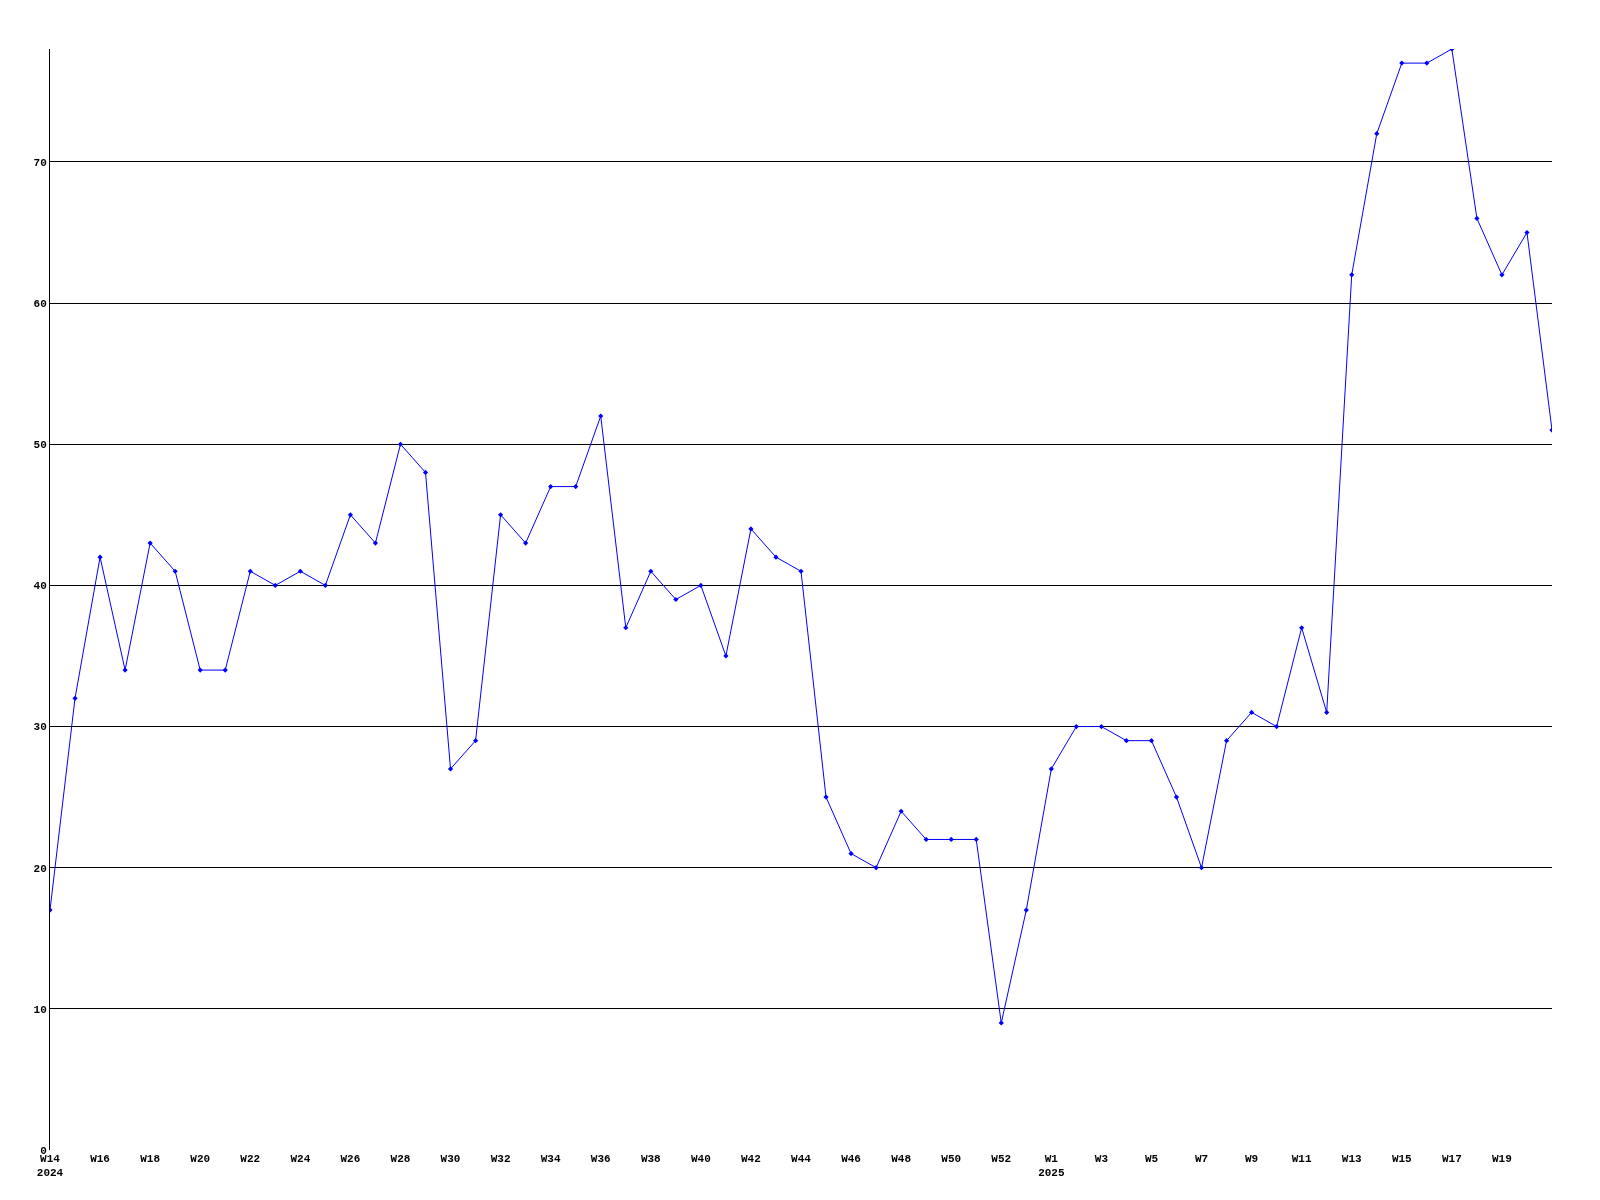  Describe the element at coordinates (700, 1159) in the screenshot. I see `x-tick-label: W40` at that location.